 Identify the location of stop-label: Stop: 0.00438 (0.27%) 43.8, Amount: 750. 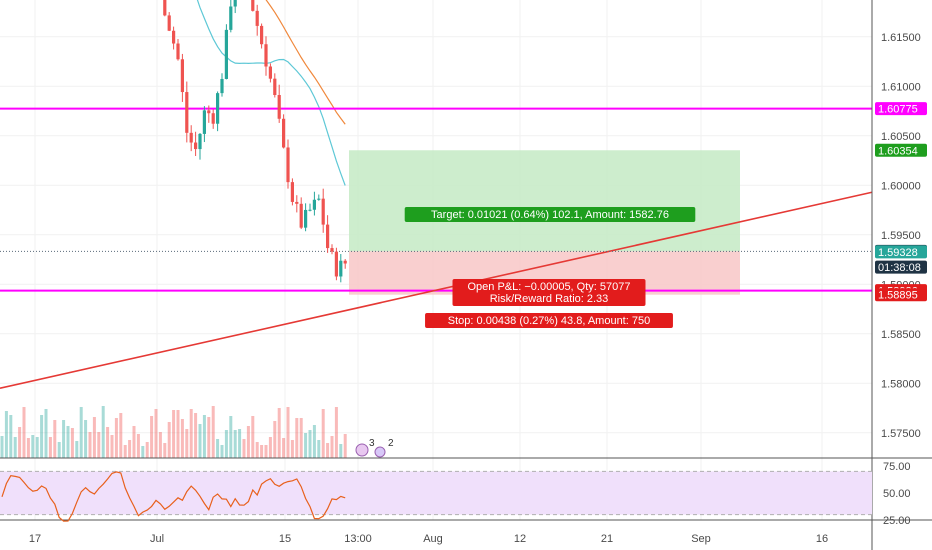
(549, 320).